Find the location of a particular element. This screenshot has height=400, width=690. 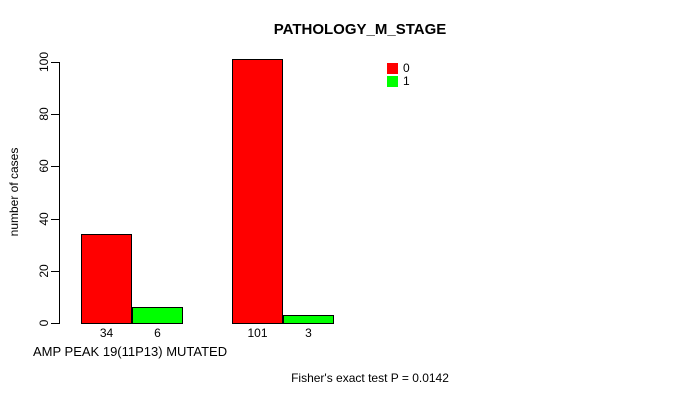

bar-value-label: 34 is located at coordinates (106, 333).